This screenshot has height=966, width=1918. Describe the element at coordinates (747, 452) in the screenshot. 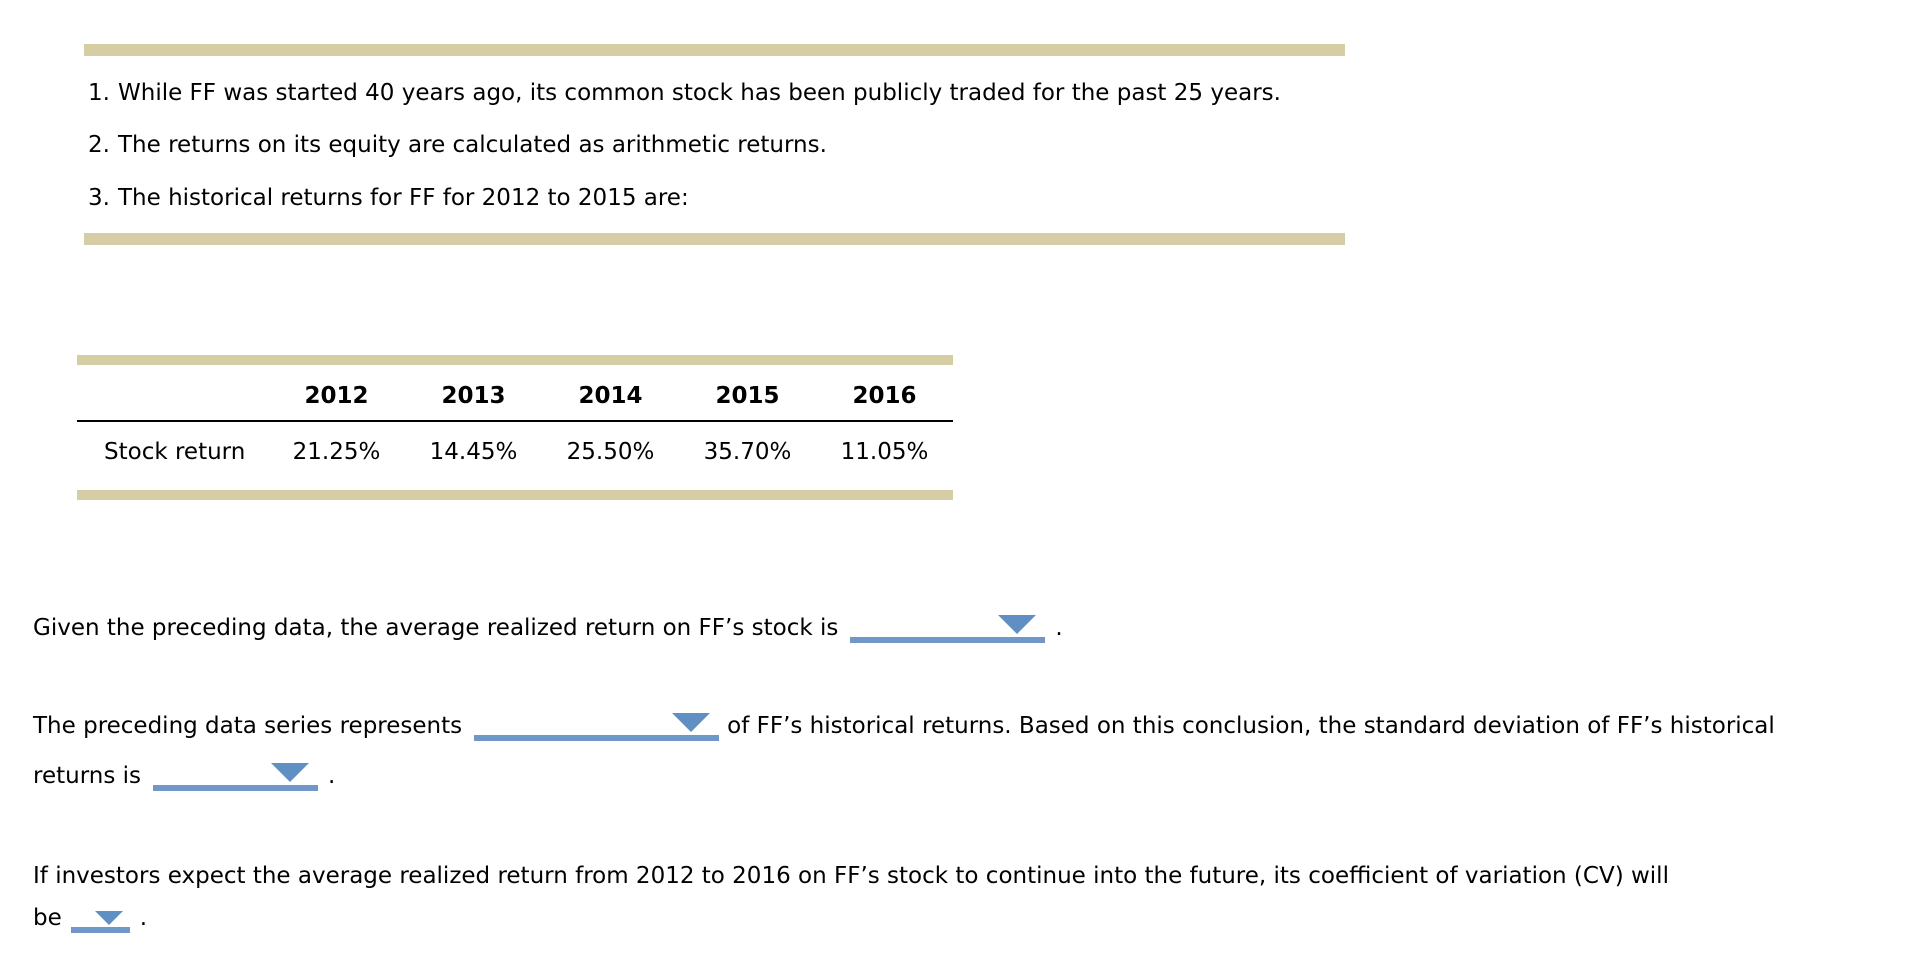

I see `return-value: 35.70%` at that location.